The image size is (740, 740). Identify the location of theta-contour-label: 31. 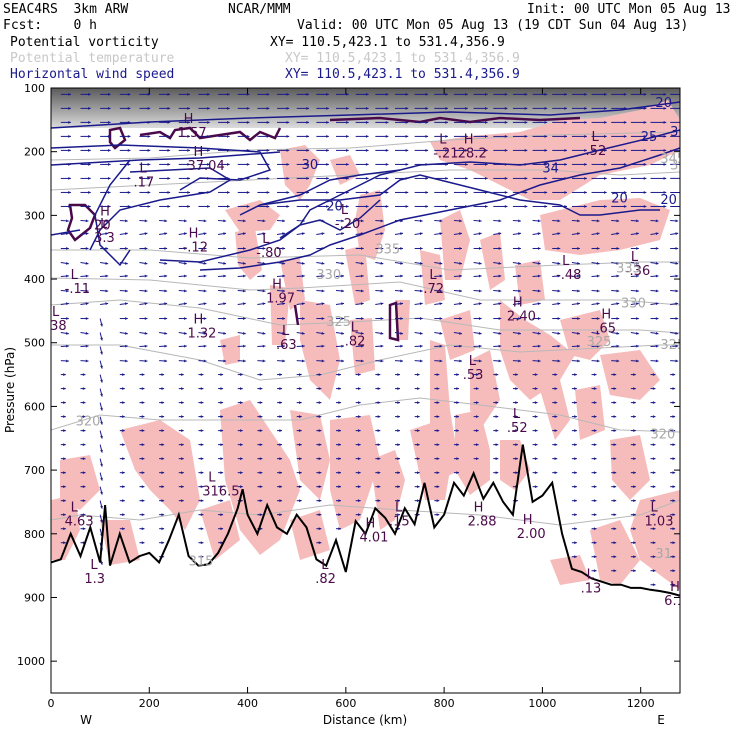
(663, 554).